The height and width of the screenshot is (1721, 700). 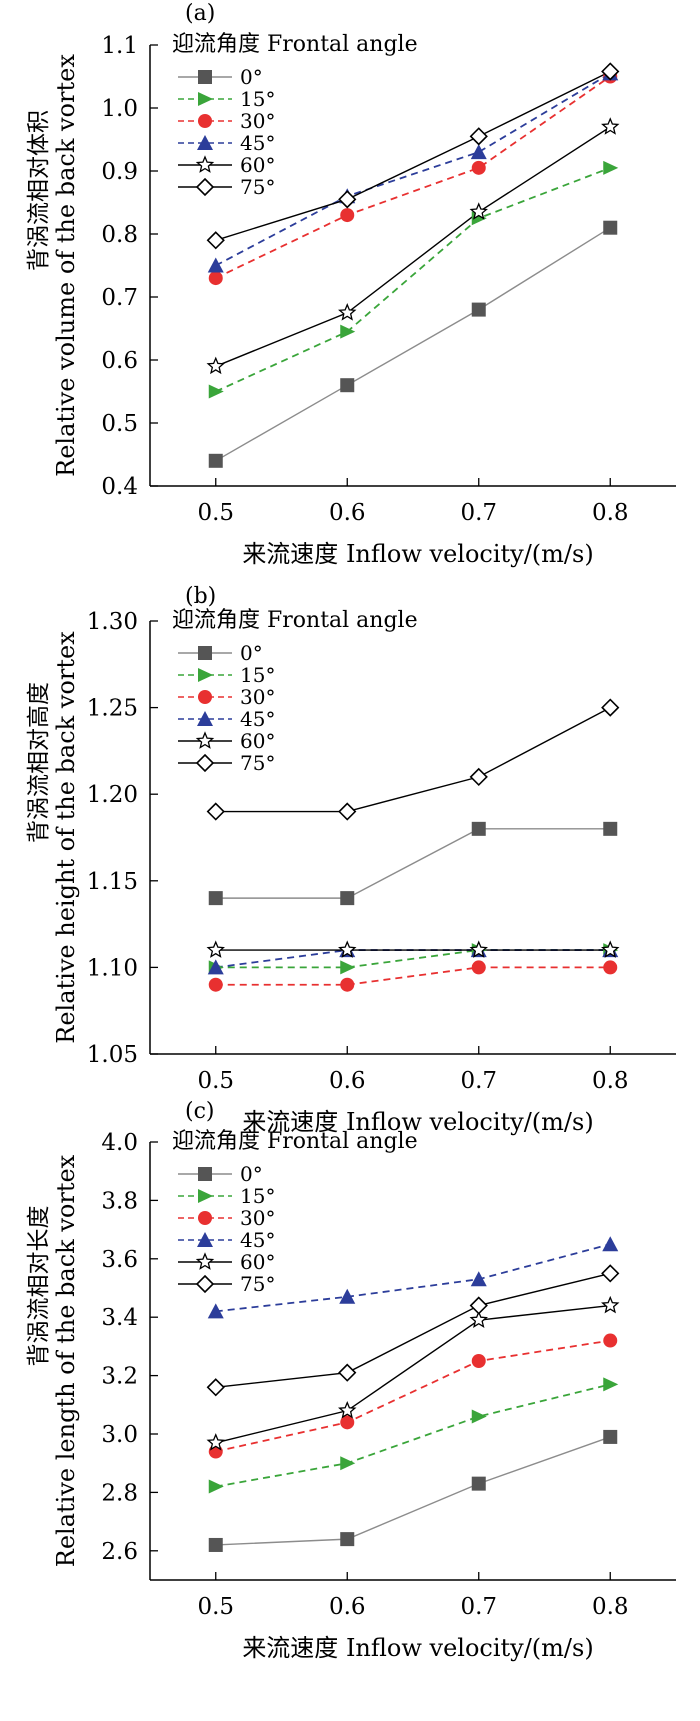 What do you see at coordinates (112, 882) in the screenshot?
I see `y-tick-label: 1.15` at bounding box center [112, 882].